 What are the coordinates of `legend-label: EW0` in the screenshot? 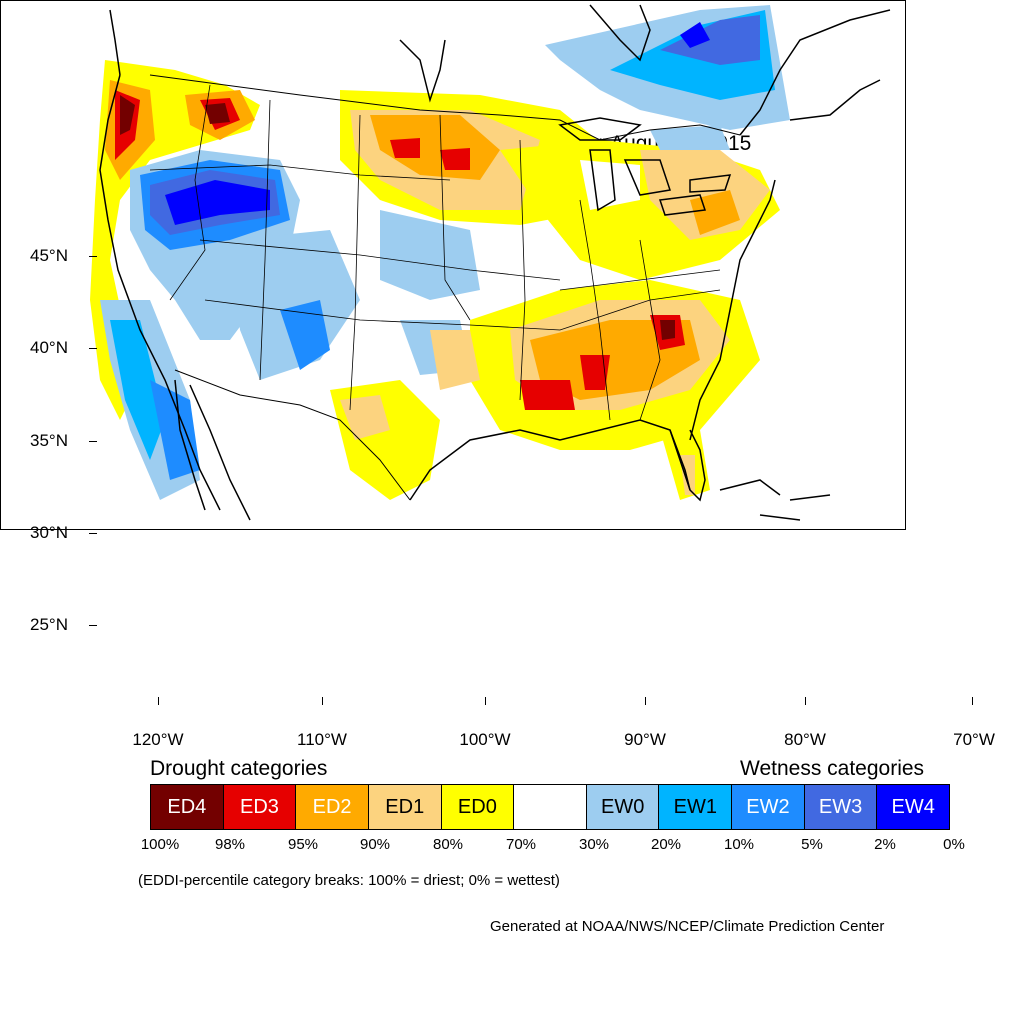 It's located at (622, 806).